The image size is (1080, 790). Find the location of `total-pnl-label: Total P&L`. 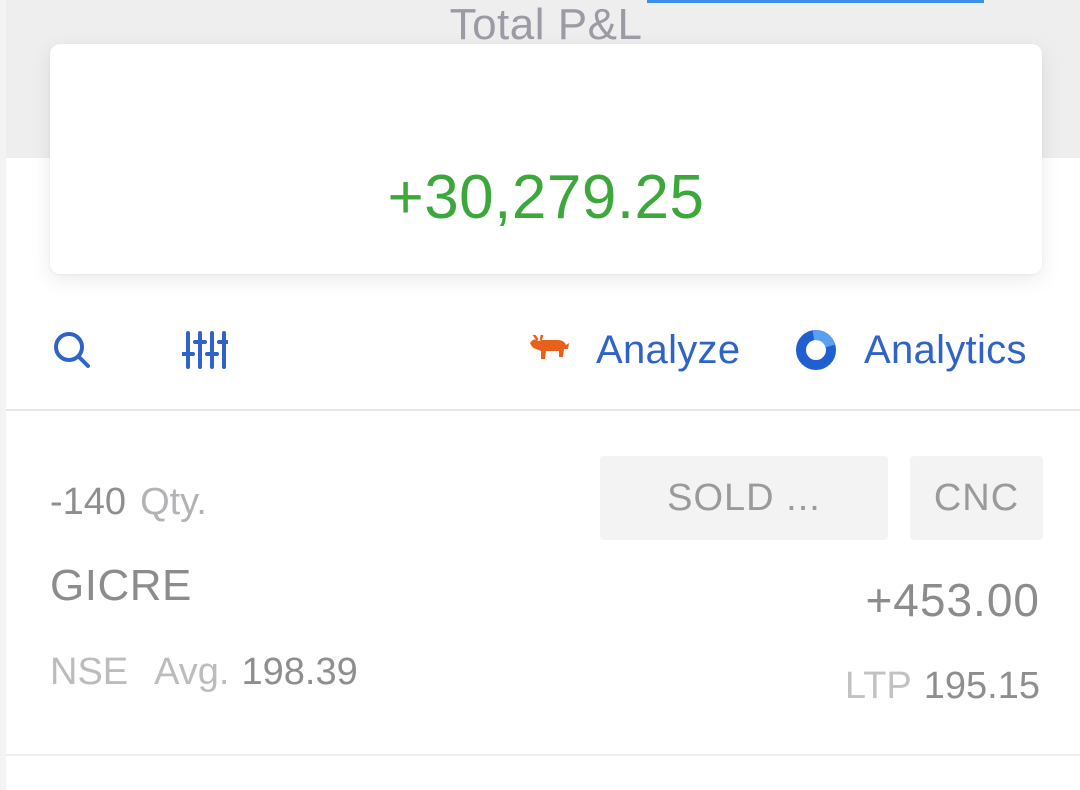

total-pnl-label: Total P&L is located at coordinates (546, 24).